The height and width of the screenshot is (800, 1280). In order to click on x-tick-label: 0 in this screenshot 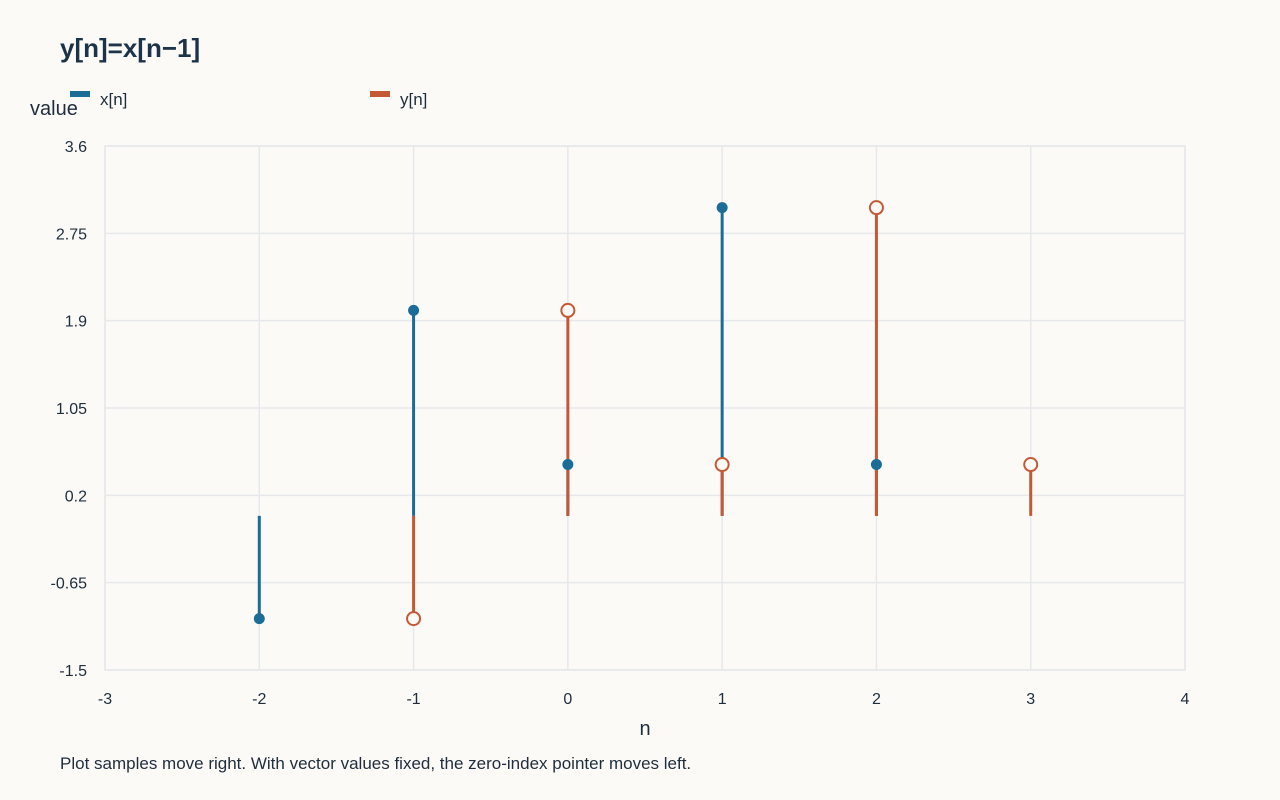, I will do `click(567, 699)`.